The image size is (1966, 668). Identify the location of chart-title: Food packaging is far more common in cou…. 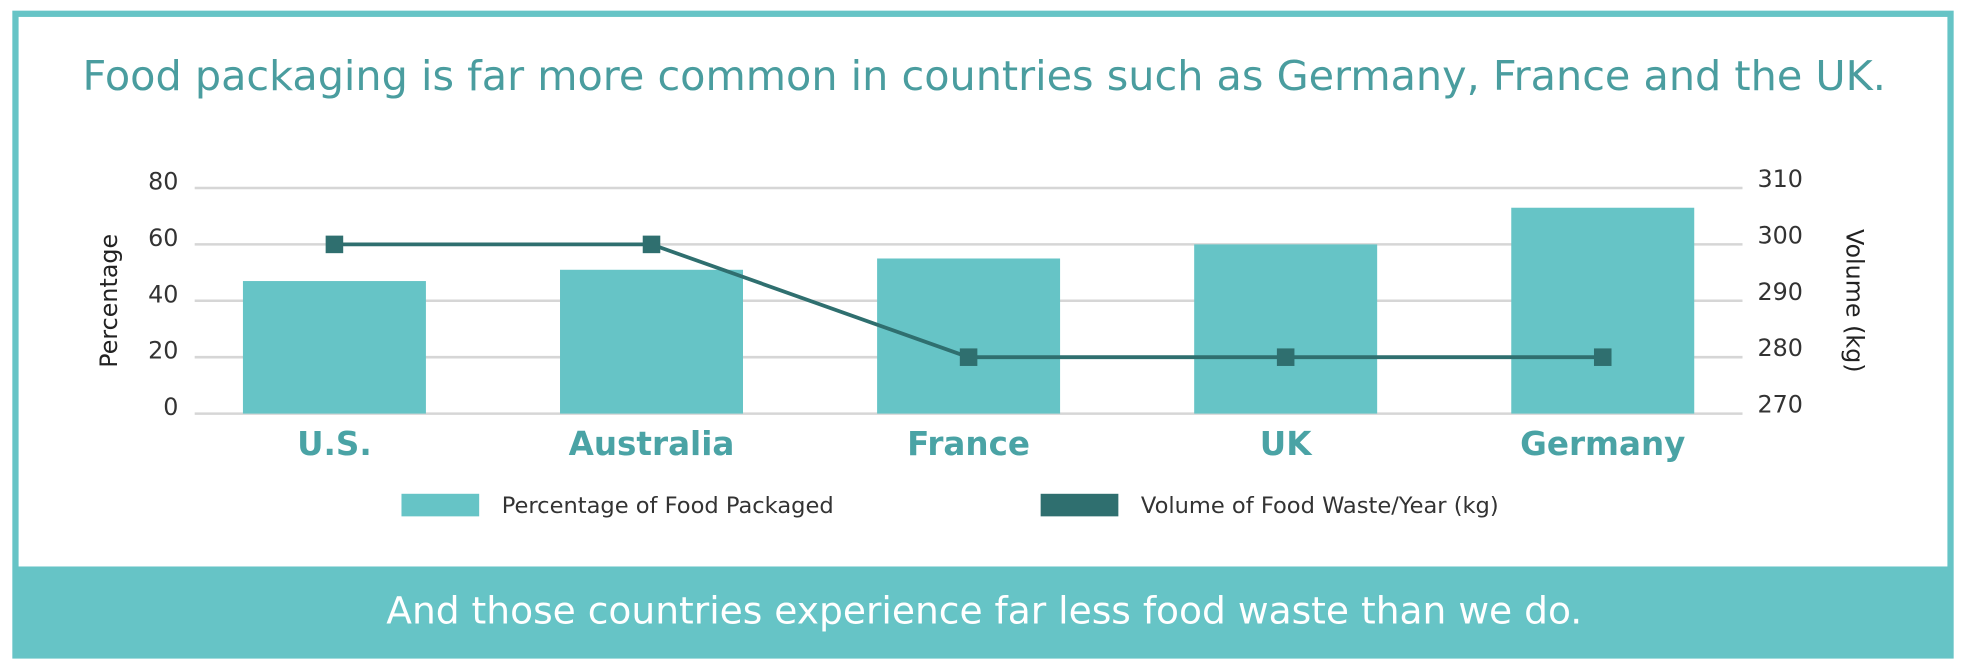
(984, 76).